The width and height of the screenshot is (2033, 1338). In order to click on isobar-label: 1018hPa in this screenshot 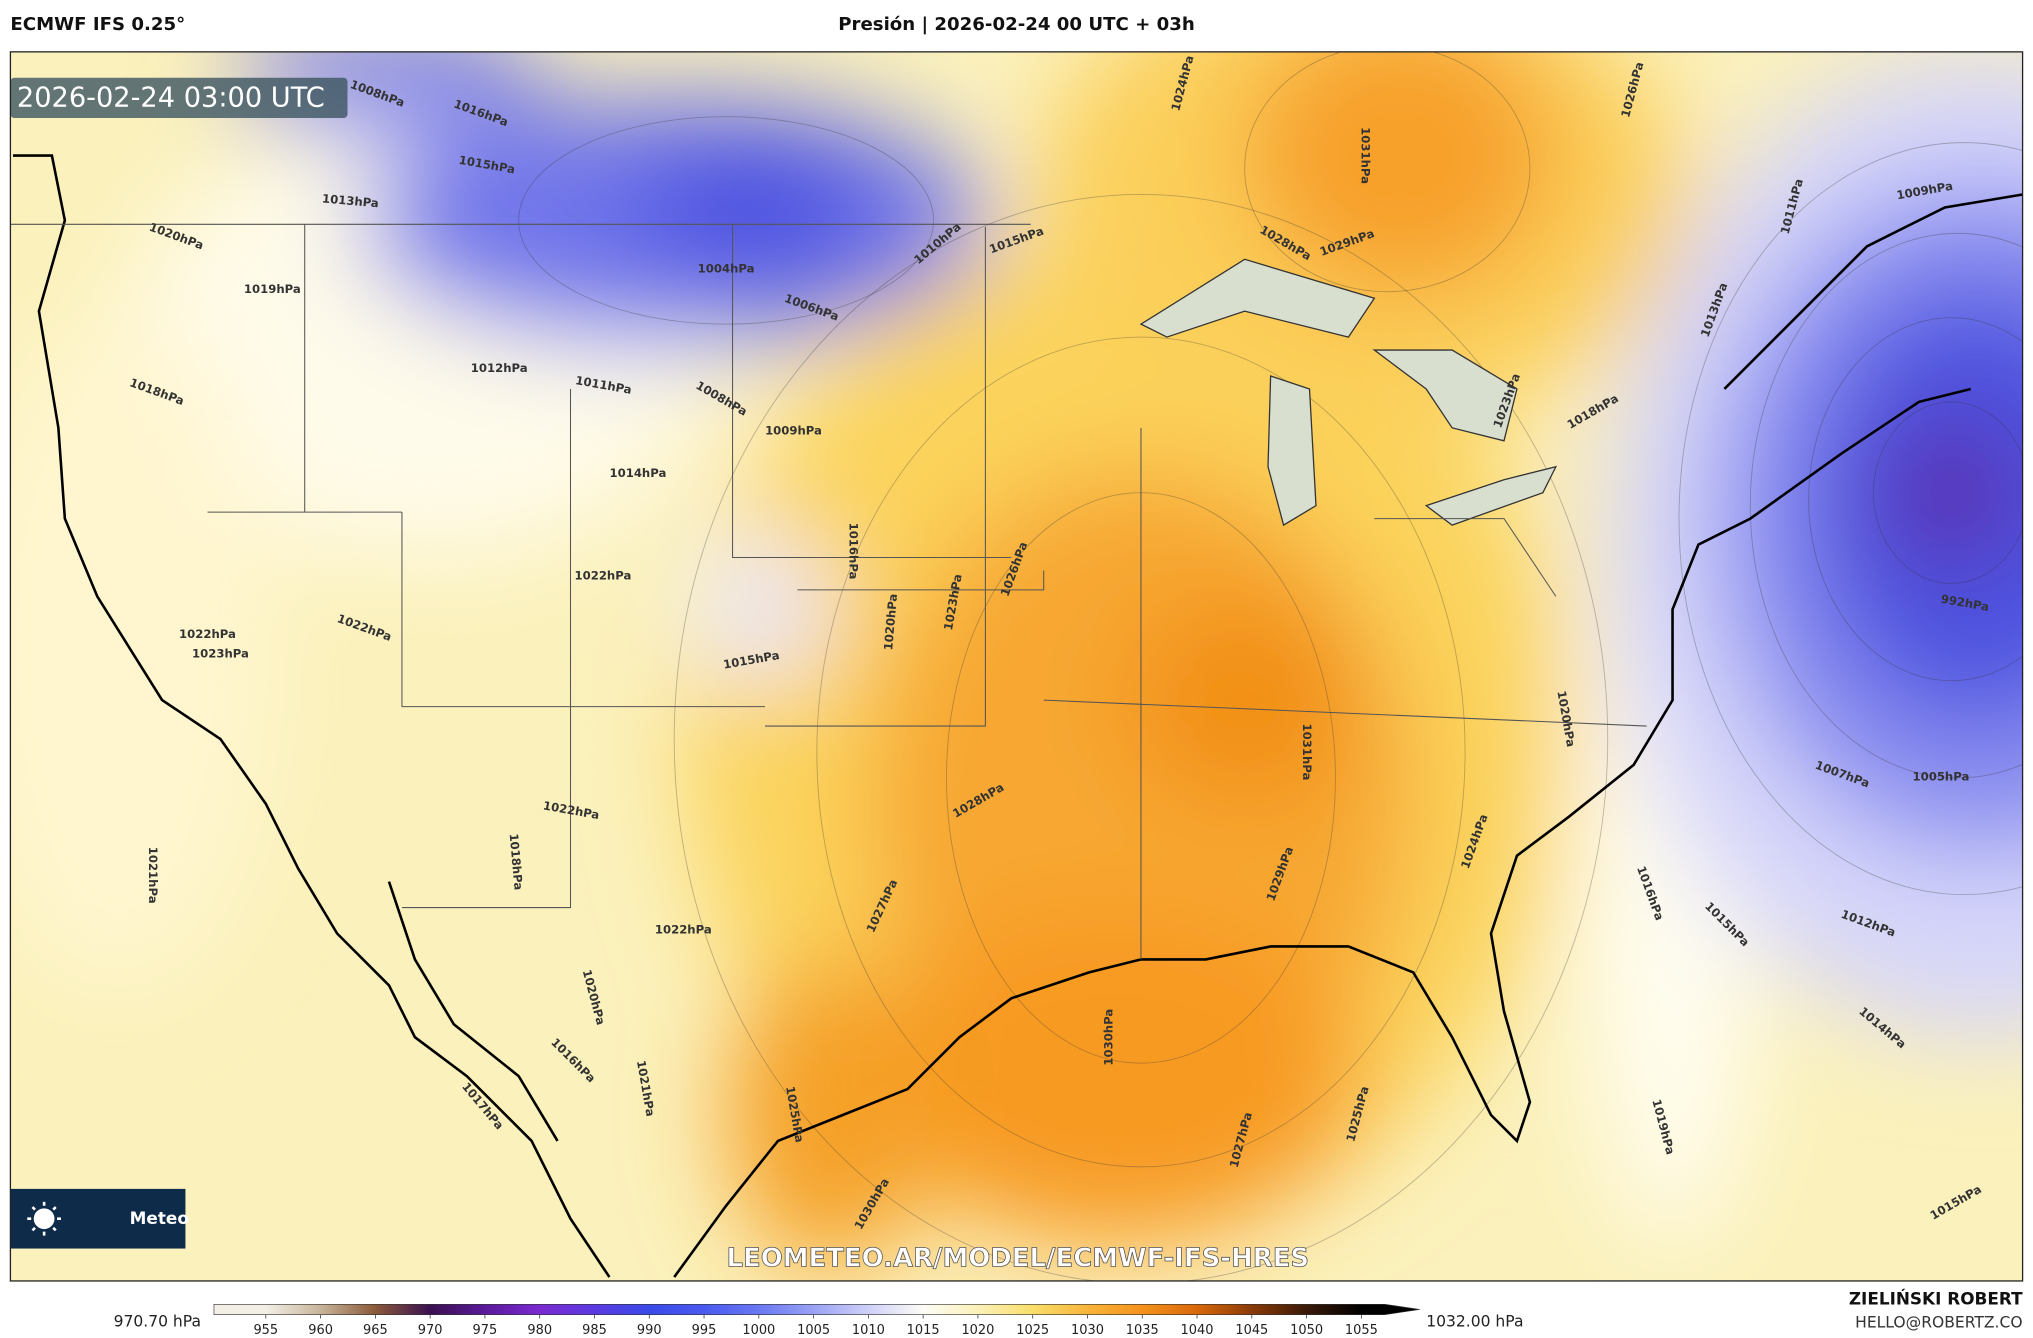, I will do `click(516, 862)`.